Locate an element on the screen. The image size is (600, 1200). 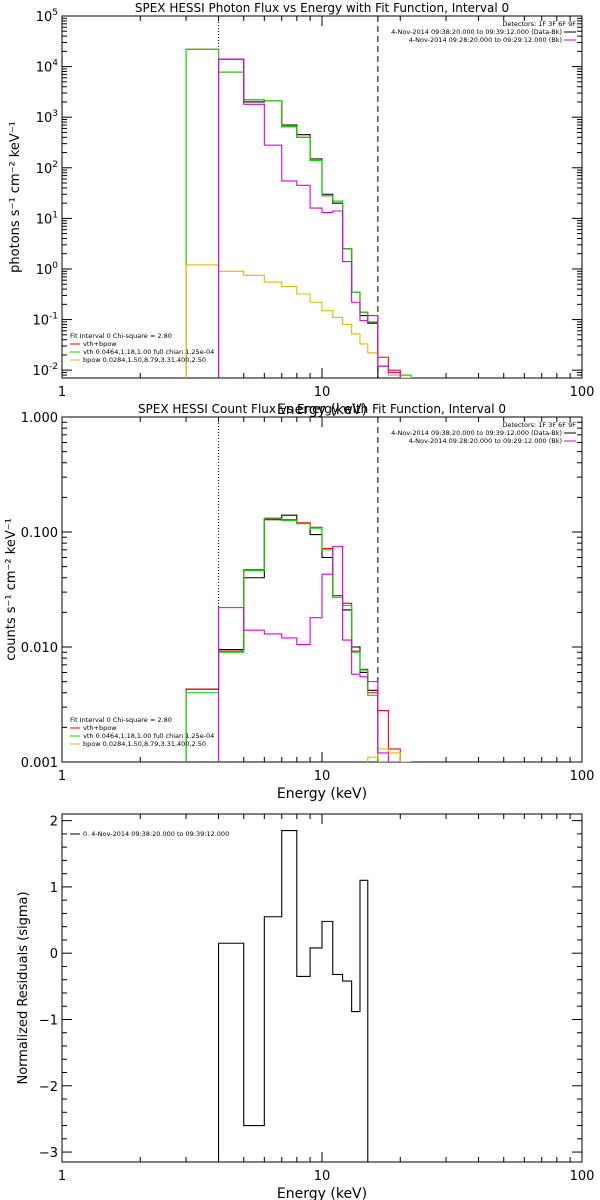
series-bpow is located at coordinates (389, 755).